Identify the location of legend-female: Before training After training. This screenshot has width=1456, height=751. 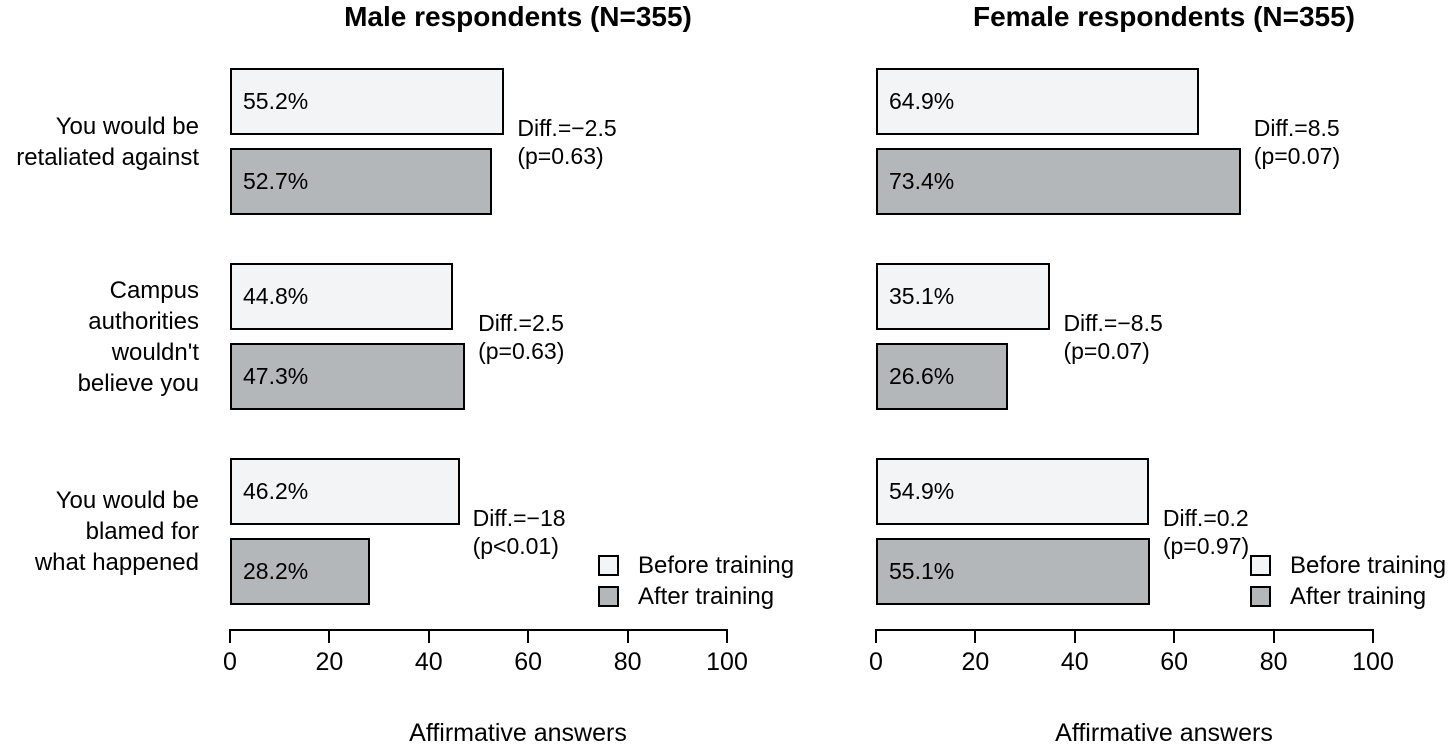
(1348, 581).